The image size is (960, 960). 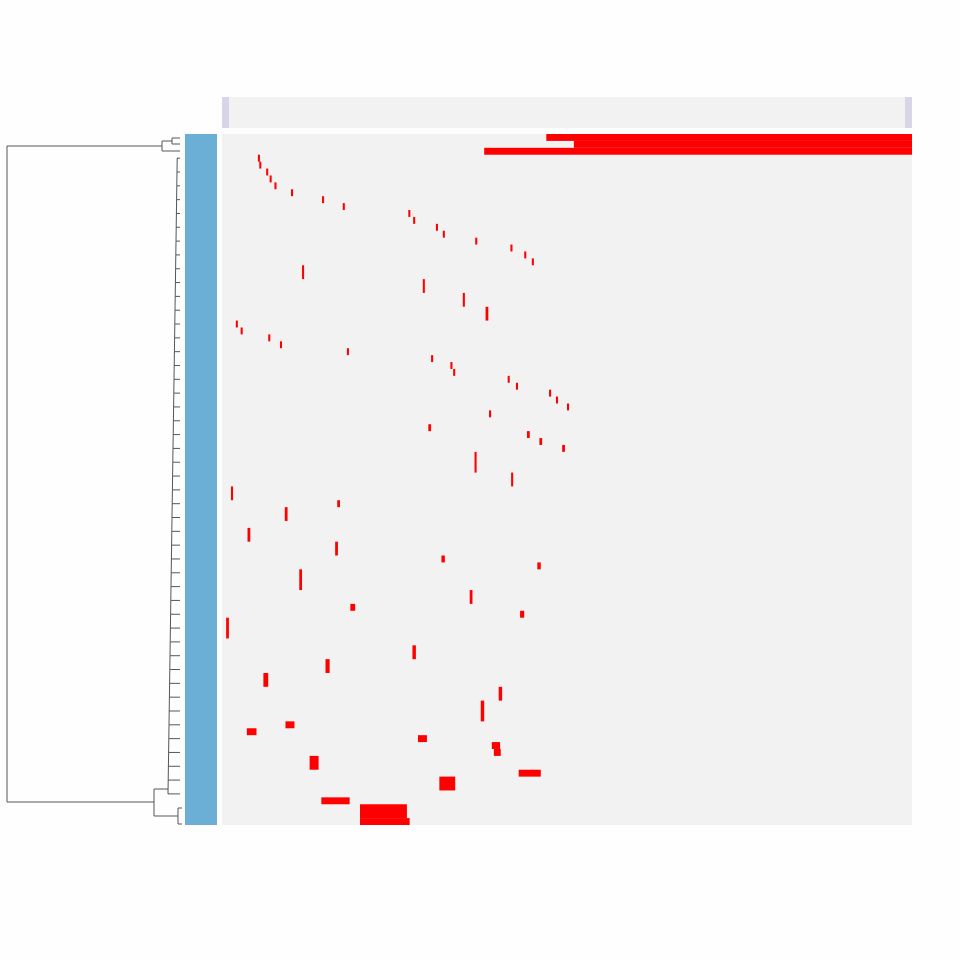 I want to click on row-annotation-cell, so click(x=201, y=479).